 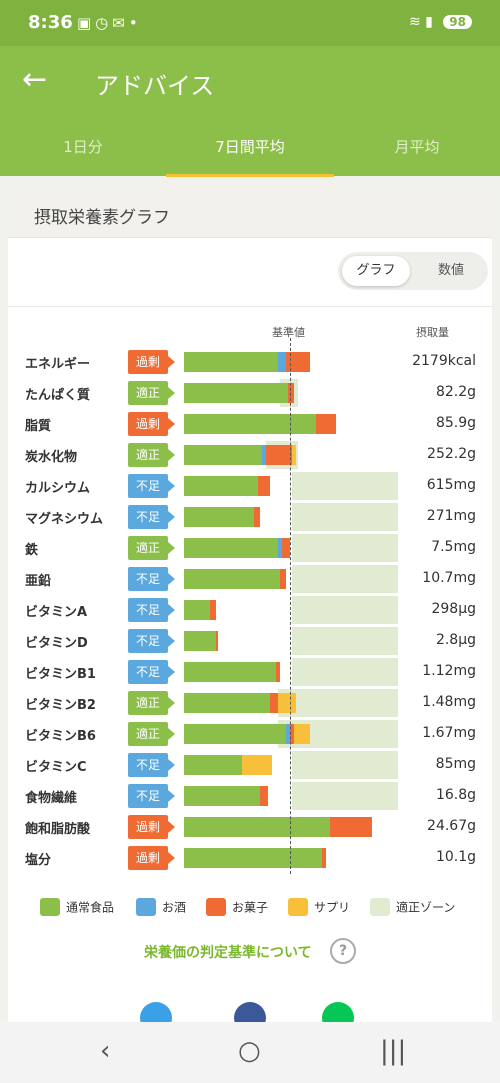 I want to click on nutrient-name: ビタミンC, so click(x=56, y=767).